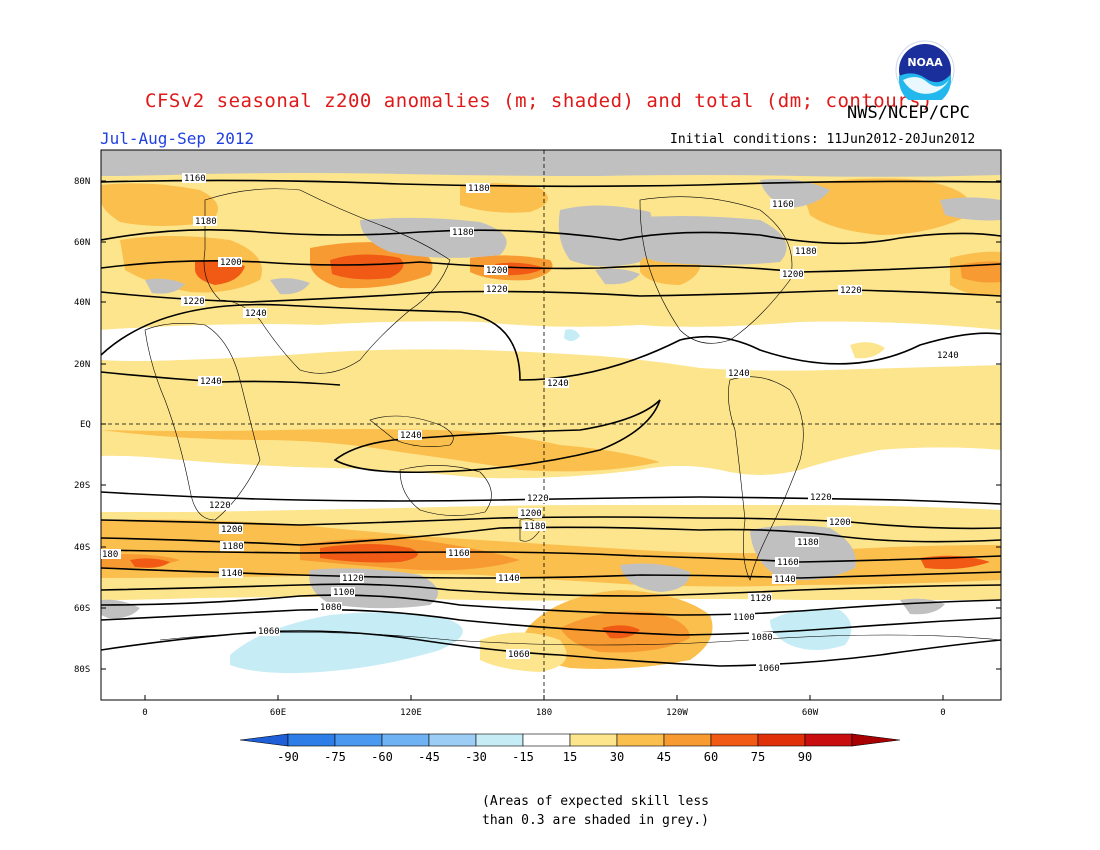 Image resolution: width=1100 pixels, height=850 pixels. Describe the element at coordinates (570, 757) in the screenshot. I see `colorbar-tick-label: 15` at that location.